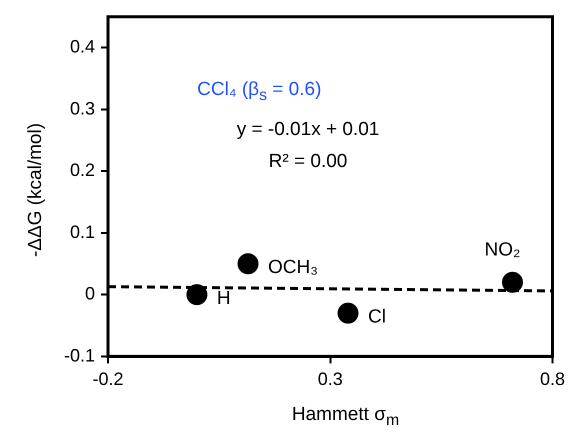  I want to click on x-tick-label: 0.8, so click(553, 379).